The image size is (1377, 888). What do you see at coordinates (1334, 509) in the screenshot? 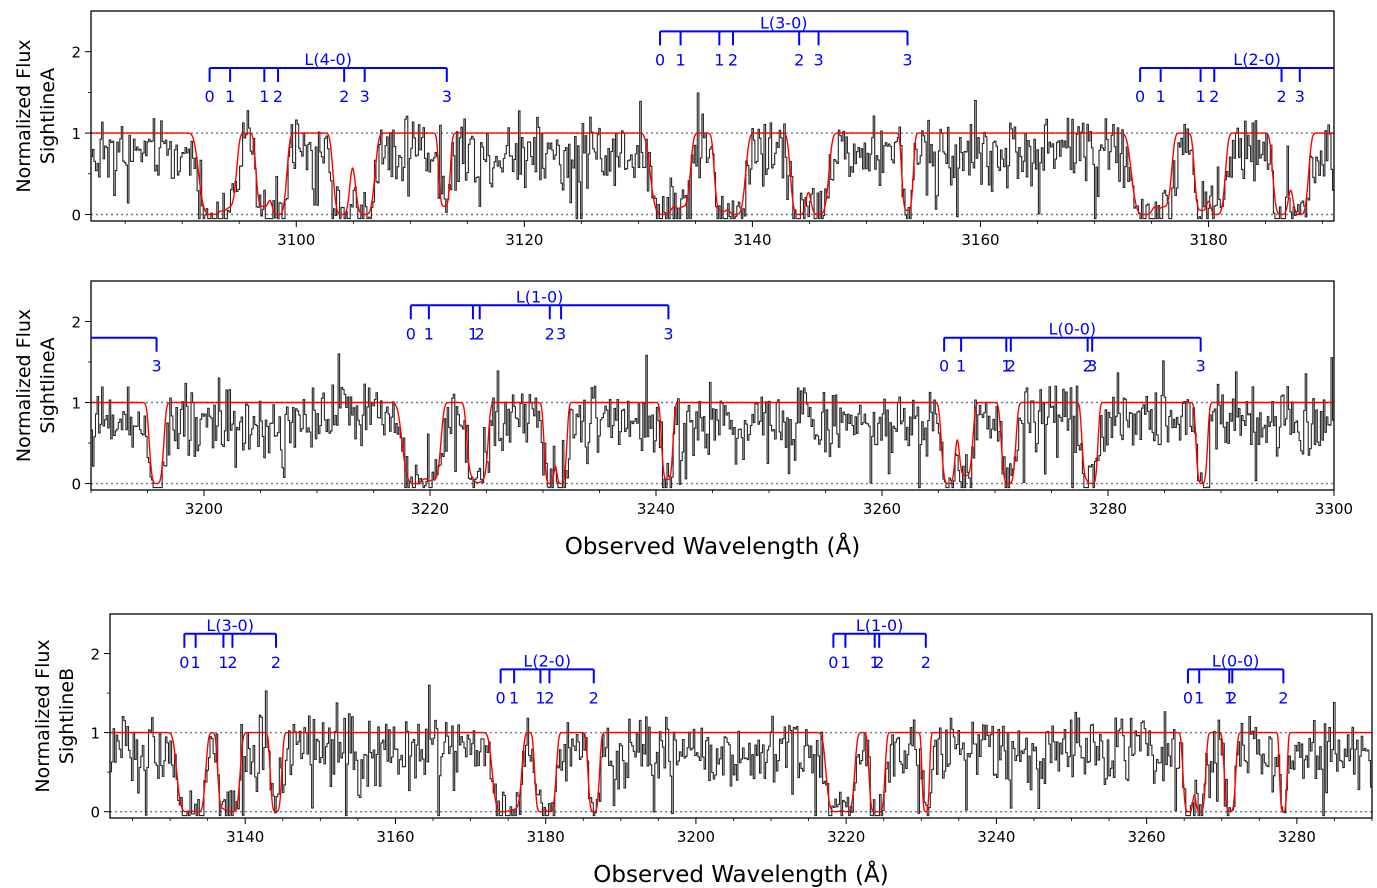
I see `x-tick-label: 3300` at bounding box center [1334, 509].